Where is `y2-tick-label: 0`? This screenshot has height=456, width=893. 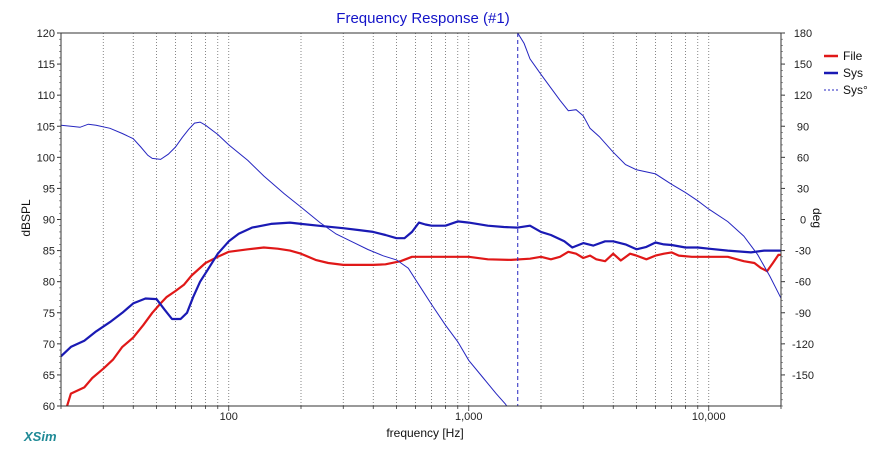
y2-tick-label: 0 is located at coordinates (803, 221).